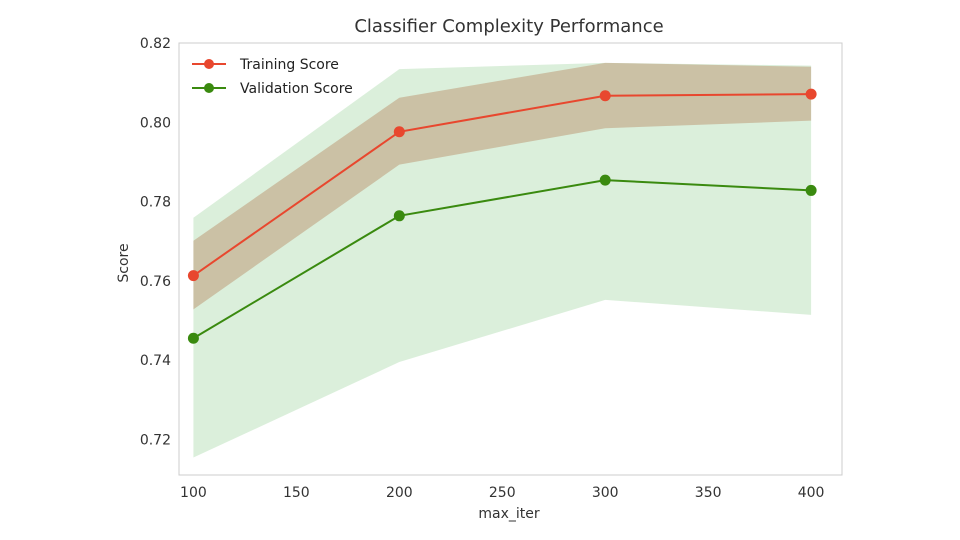  I want to click on x-tick-label: 250, so click(502, 493).